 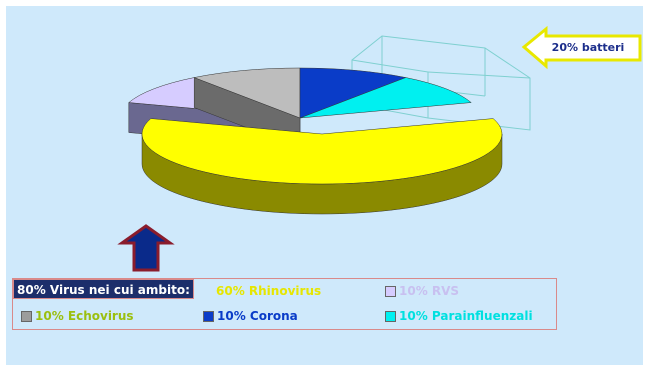 I want to click on legend-entry-rvs: 10% RVS, so click(x=422, y=291).